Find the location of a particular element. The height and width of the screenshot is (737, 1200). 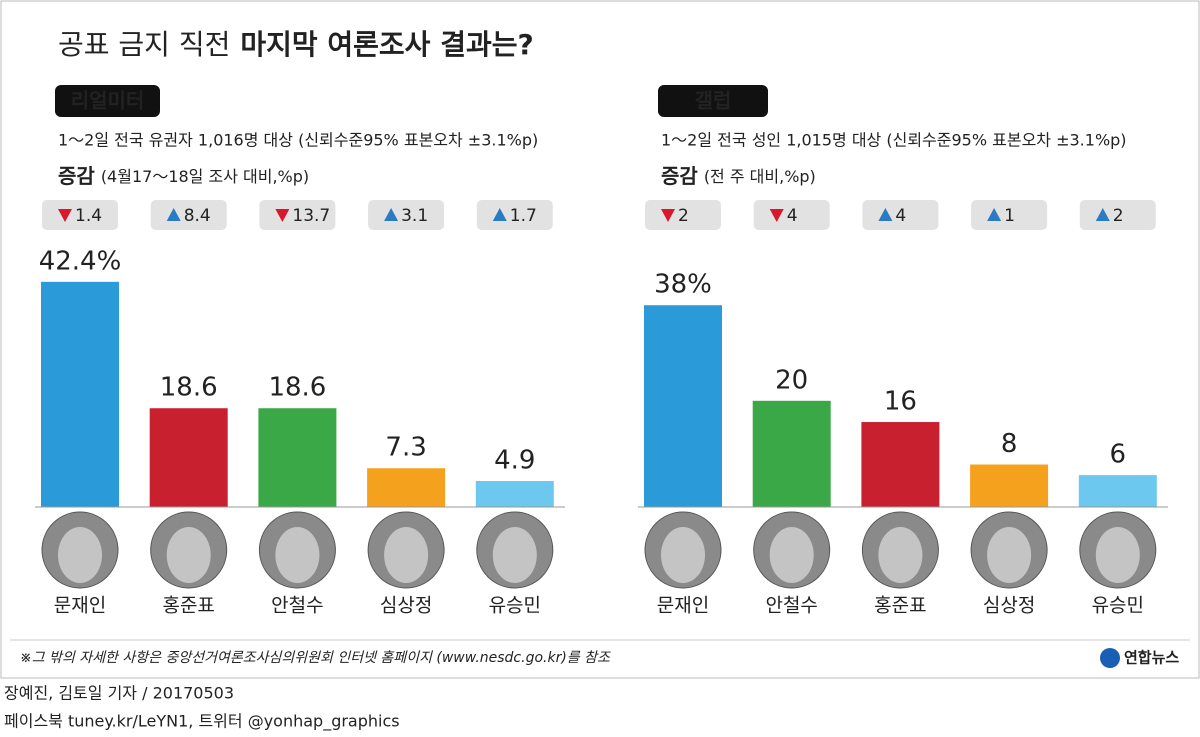

chart-title: 리얼미터 is located at coordinates (108, 101).